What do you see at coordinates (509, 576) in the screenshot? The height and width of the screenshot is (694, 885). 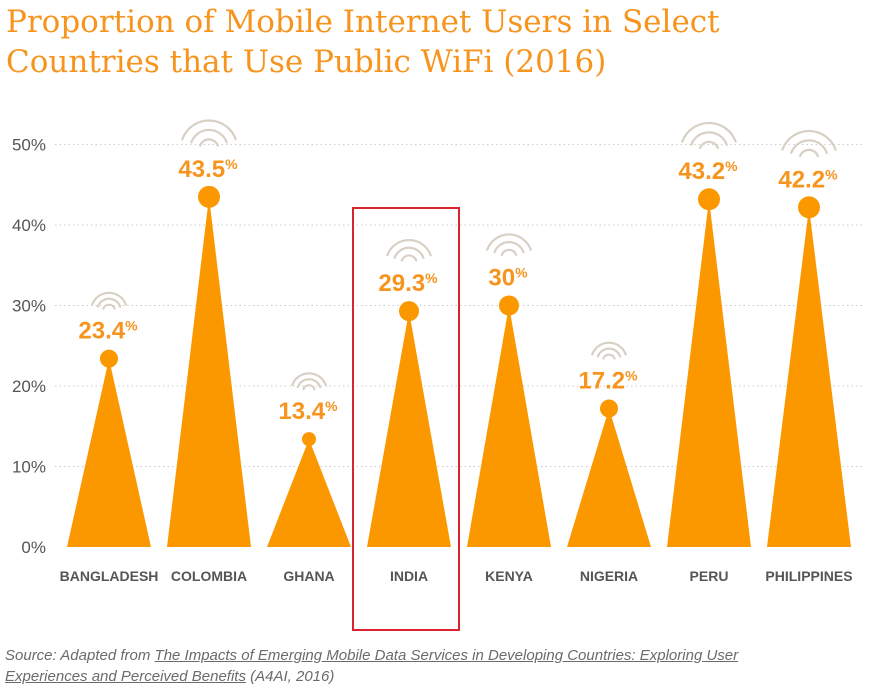 I see `x-tick-label: KENYA` at bounding box center [509, 576].